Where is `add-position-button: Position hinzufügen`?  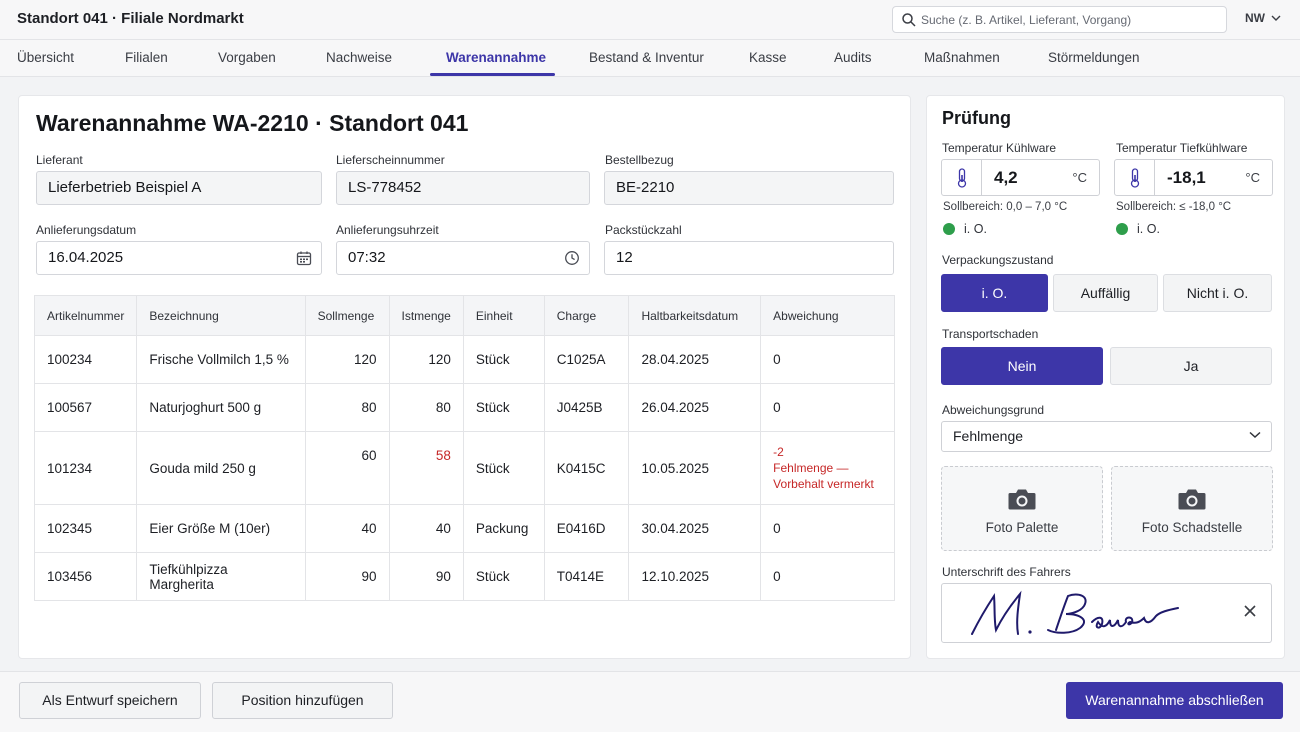
add-position-button: Position hinzufügen is located at coordinates (302, 700).